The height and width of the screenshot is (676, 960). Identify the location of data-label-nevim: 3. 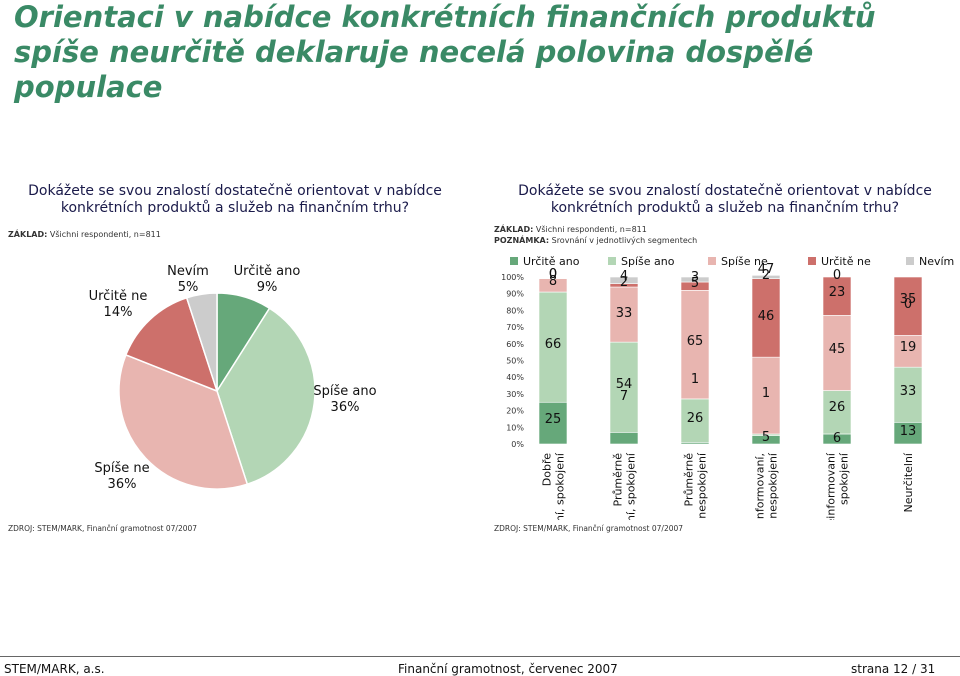
(695, 277).